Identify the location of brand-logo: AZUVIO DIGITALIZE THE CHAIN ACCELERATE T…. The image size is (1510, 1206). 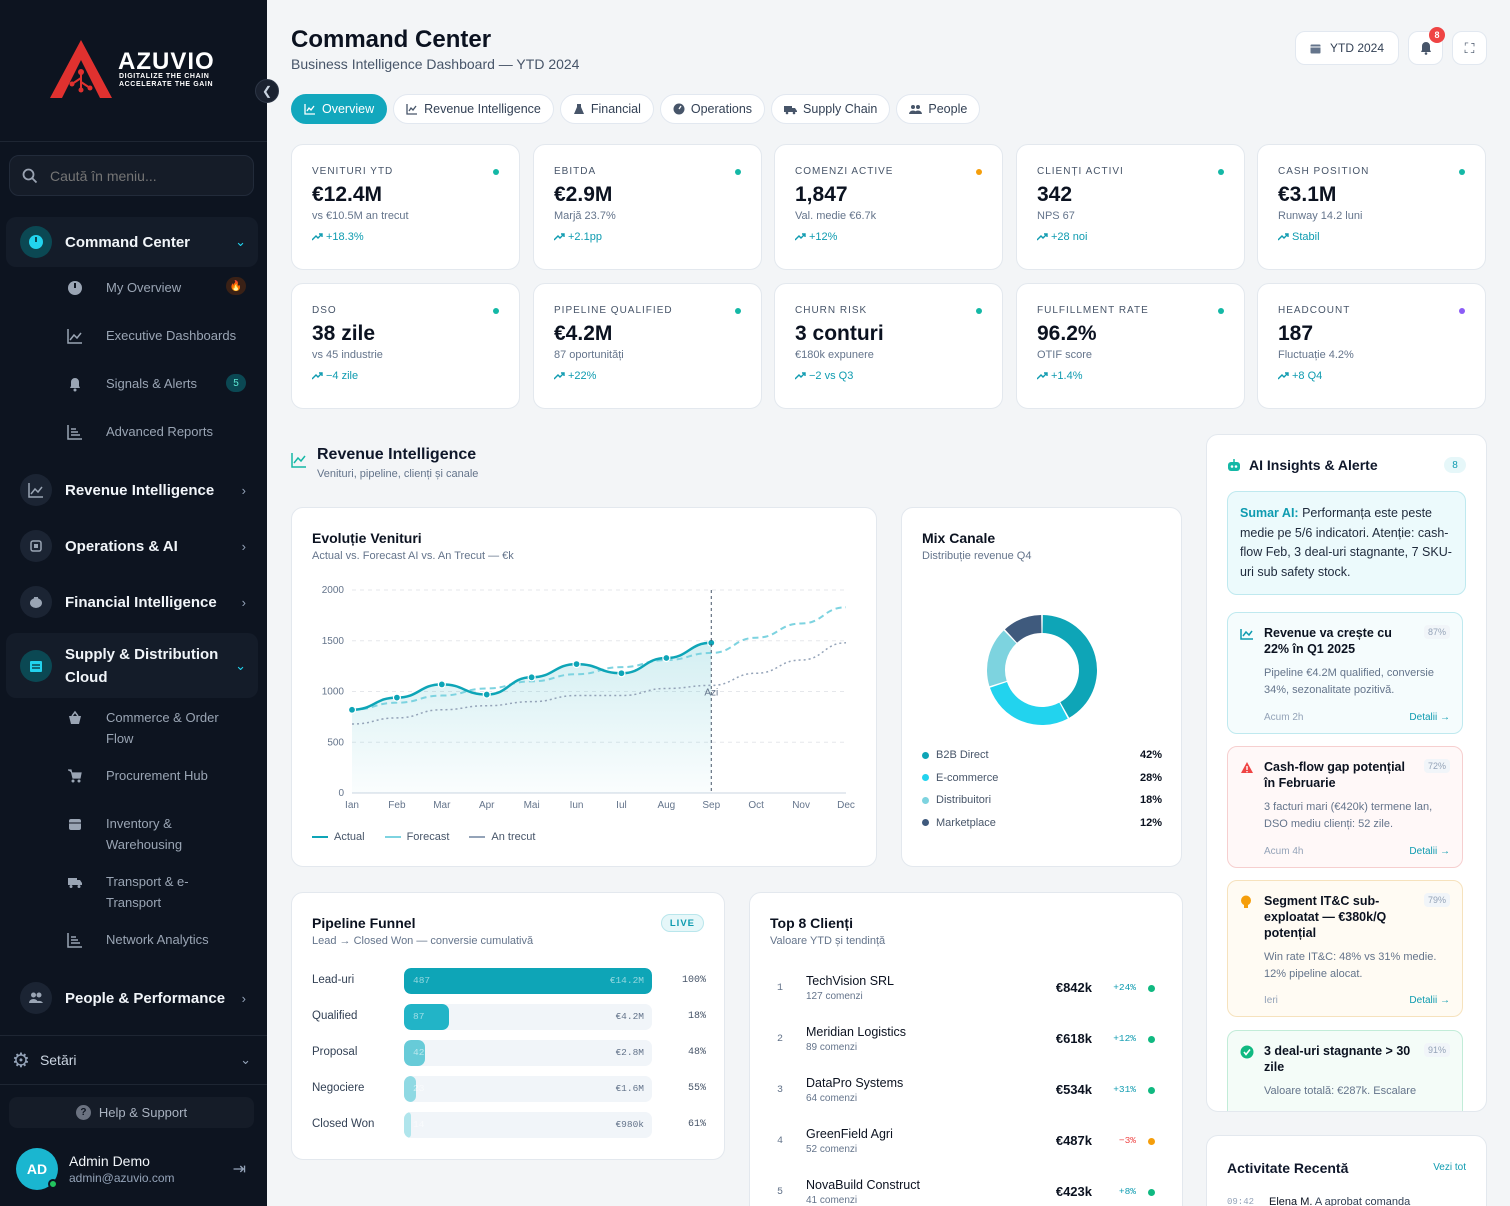
(138, 69).